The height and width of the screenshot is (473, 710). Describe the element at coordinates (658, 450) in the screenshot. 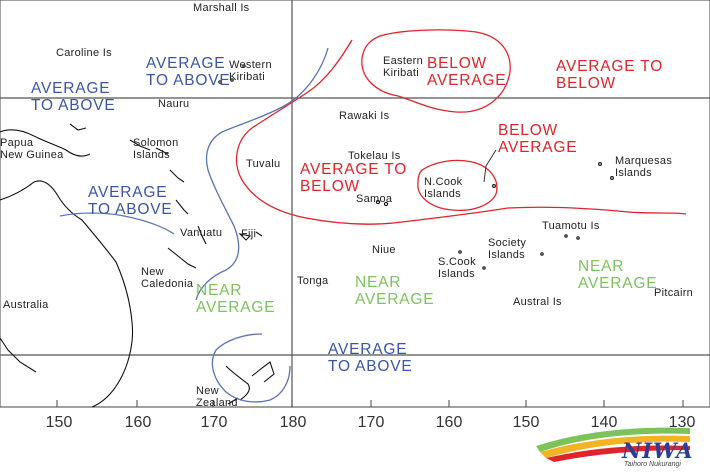

I see `niwa-logo: NIWA` at that location.